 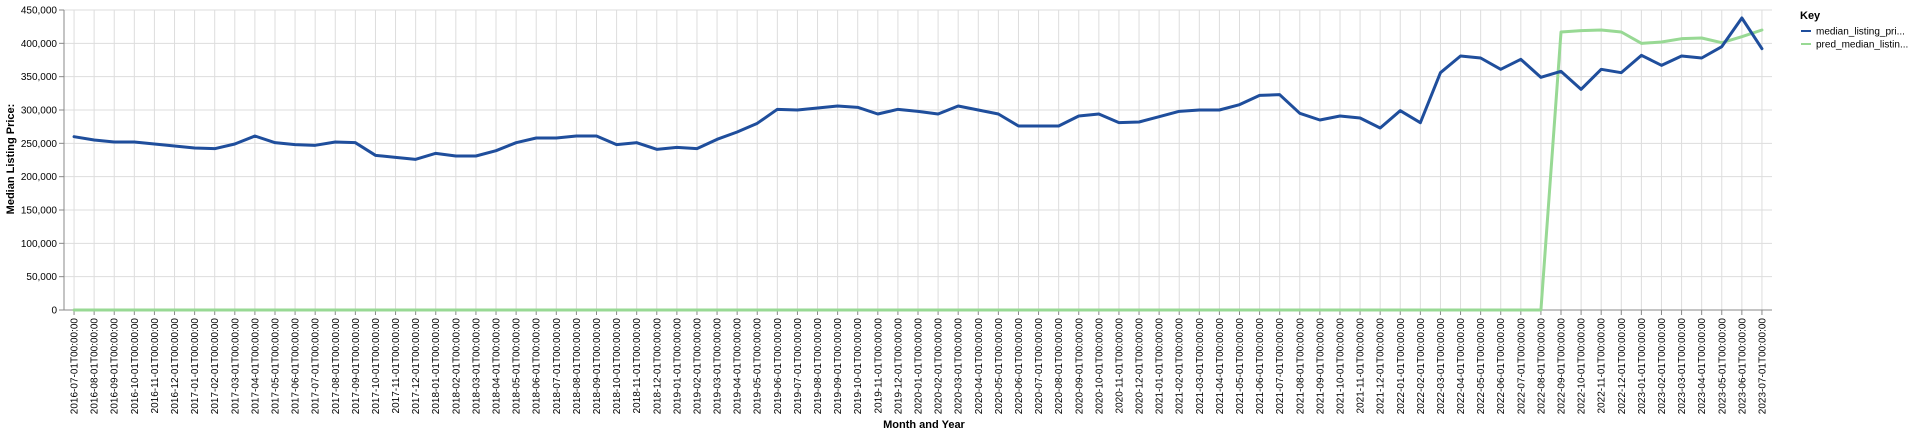 What do you see at coordinates (1119, 366) in the screenshot?
I see `x-tick-label: 2020-11-01T00:00:00` at bounding box center [1119, 366].